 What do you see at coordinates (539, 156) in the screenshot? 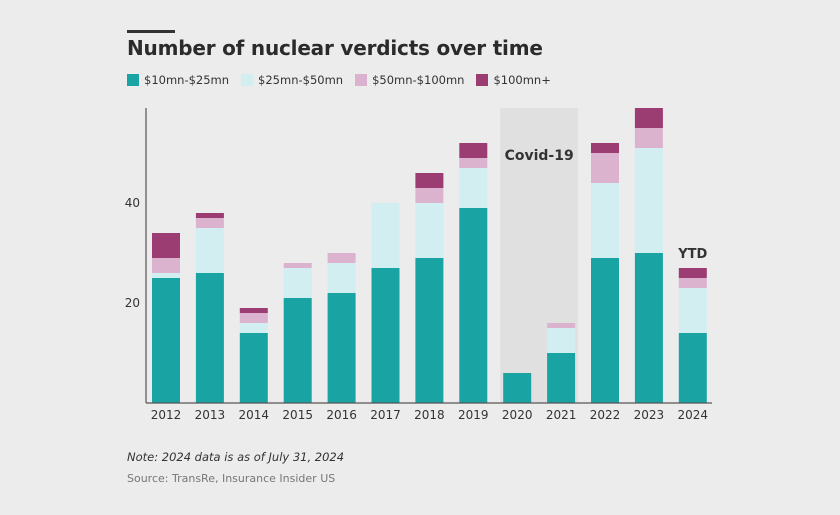
I see `covid-label: Covid-19` at bounding box center [539, 156].